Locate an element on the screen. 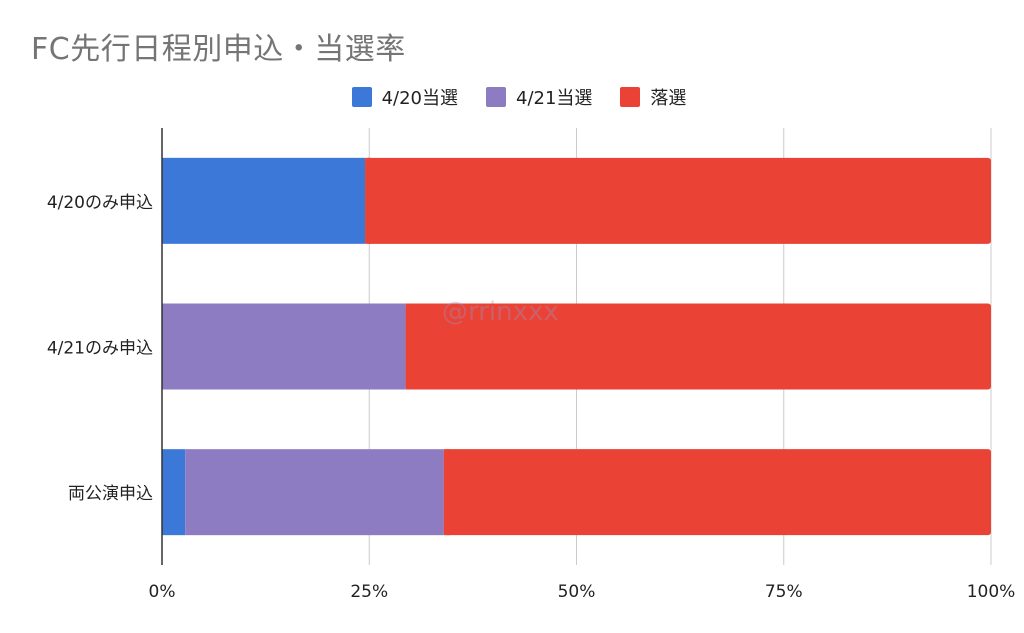  x-tick-label: 50% is located at coordinates (577, 592).